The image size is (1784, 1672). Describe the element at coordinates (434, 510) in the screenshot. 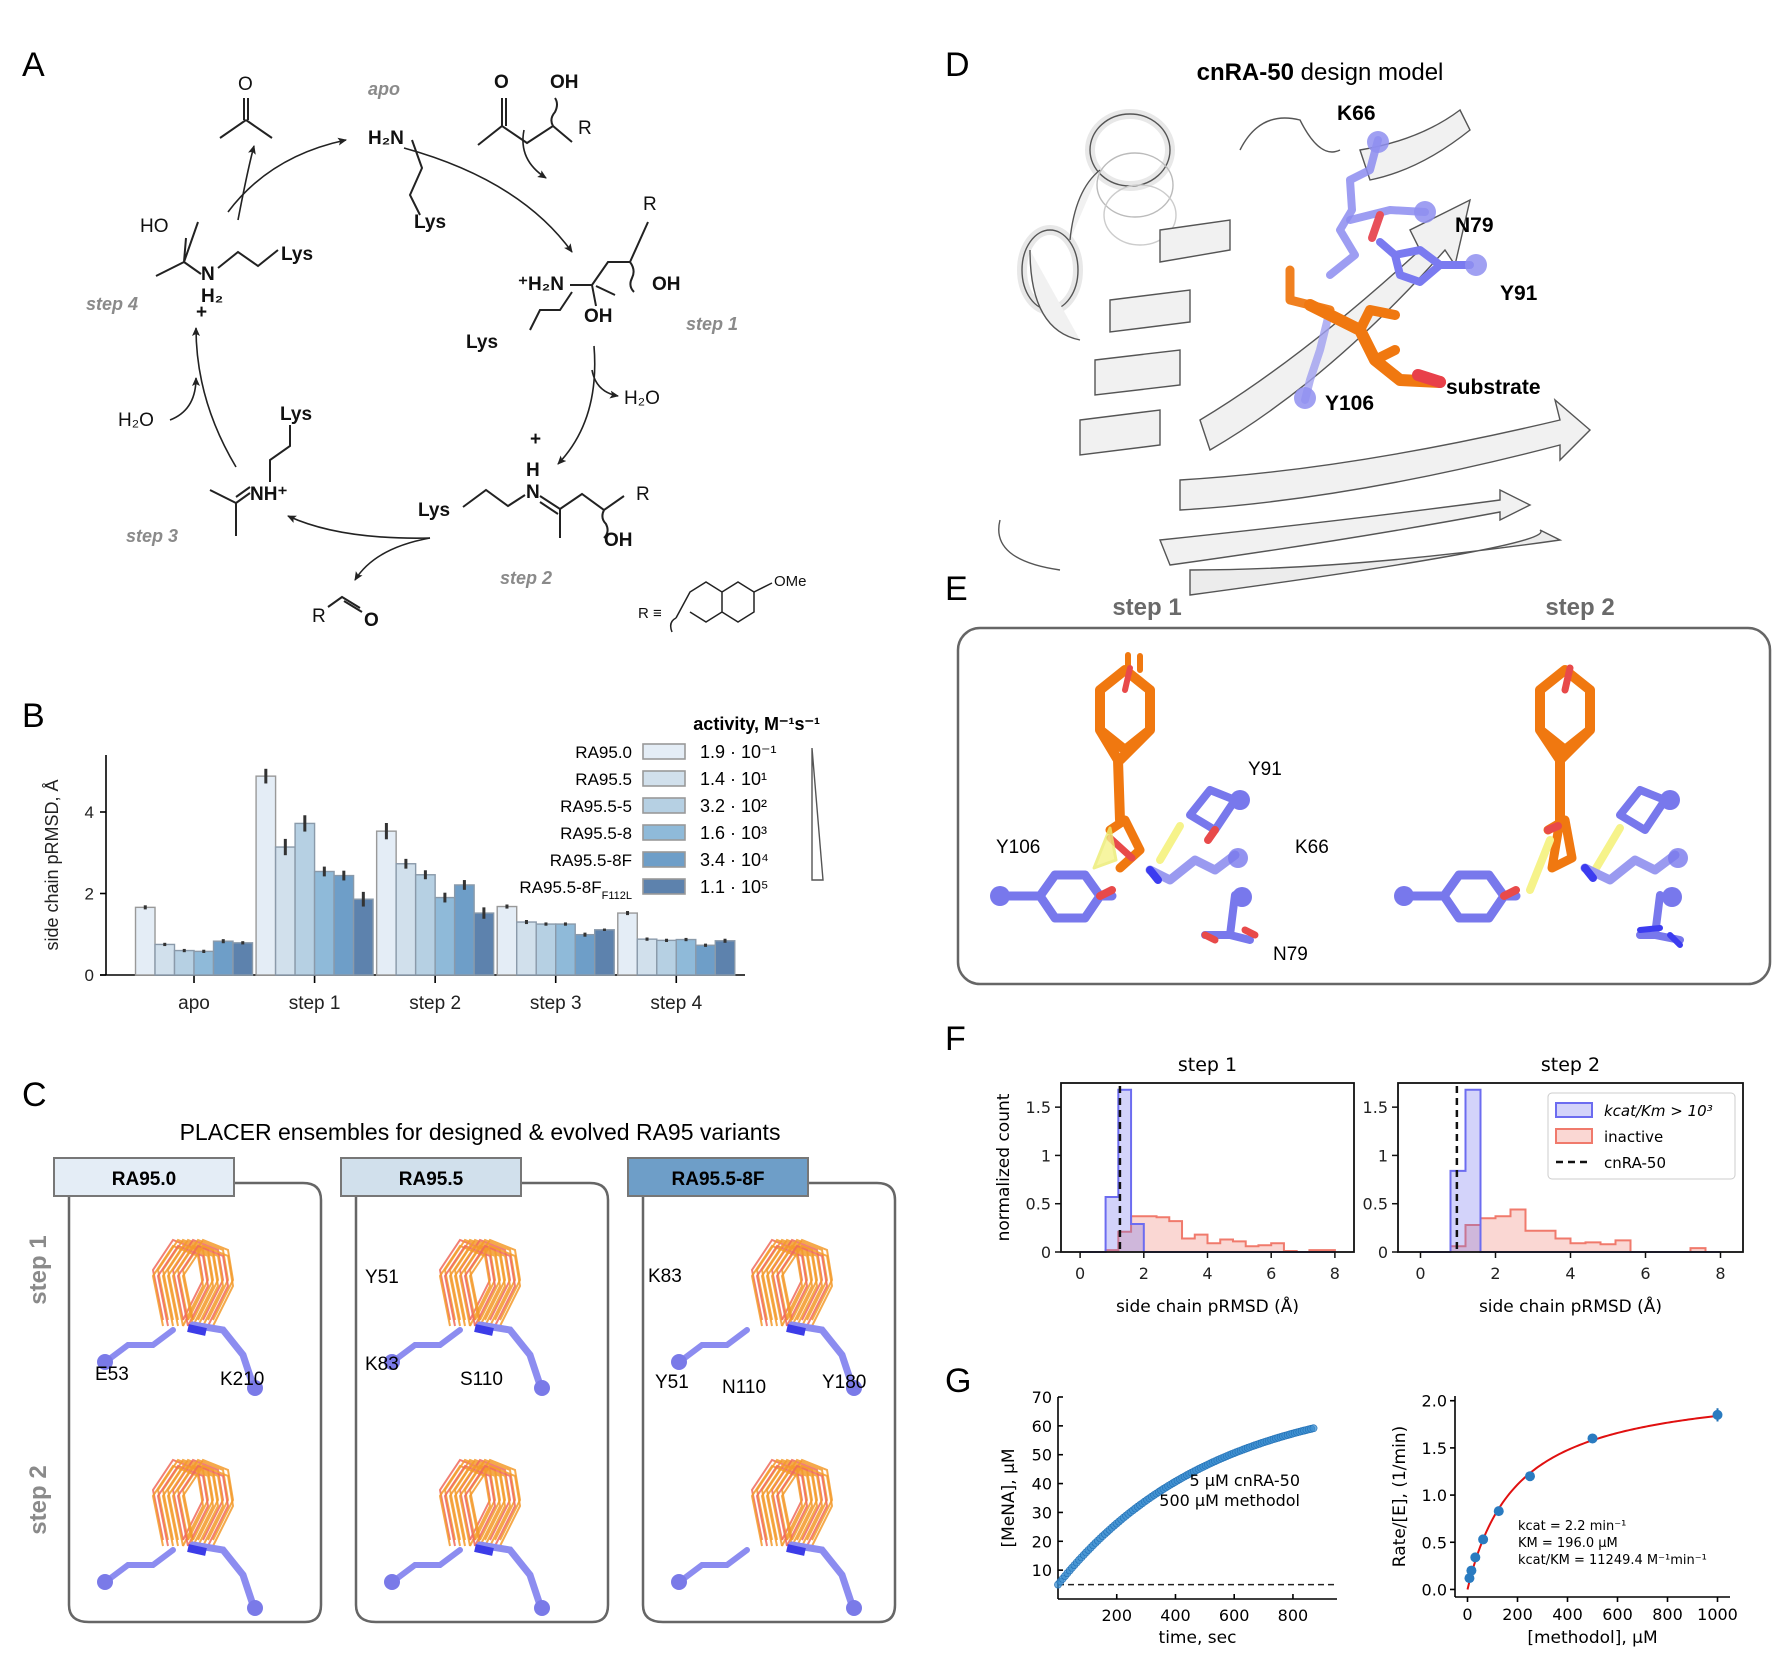

I see `chem-lys-step2: Lys` at that location.